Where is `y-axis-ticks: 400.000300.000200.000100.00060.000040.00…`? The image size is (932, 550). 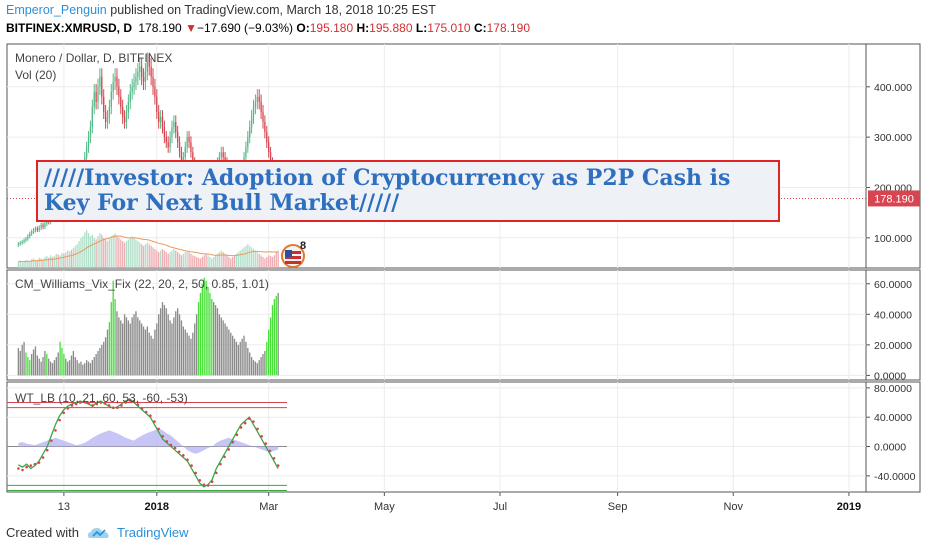 y-axis-ticks: 400.000300.000200.000100.00060.000040.00… is located at coordinates (891, 282).